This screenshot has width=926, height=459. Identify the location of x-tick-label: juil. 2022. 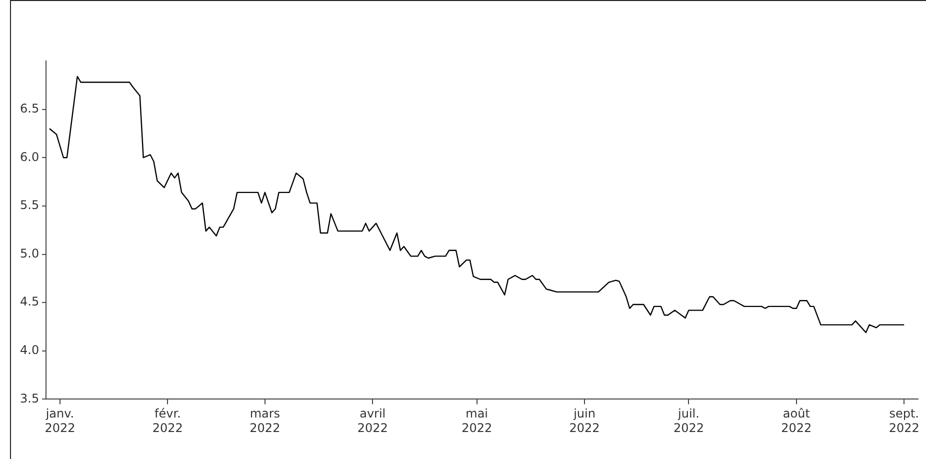
(688, 420).